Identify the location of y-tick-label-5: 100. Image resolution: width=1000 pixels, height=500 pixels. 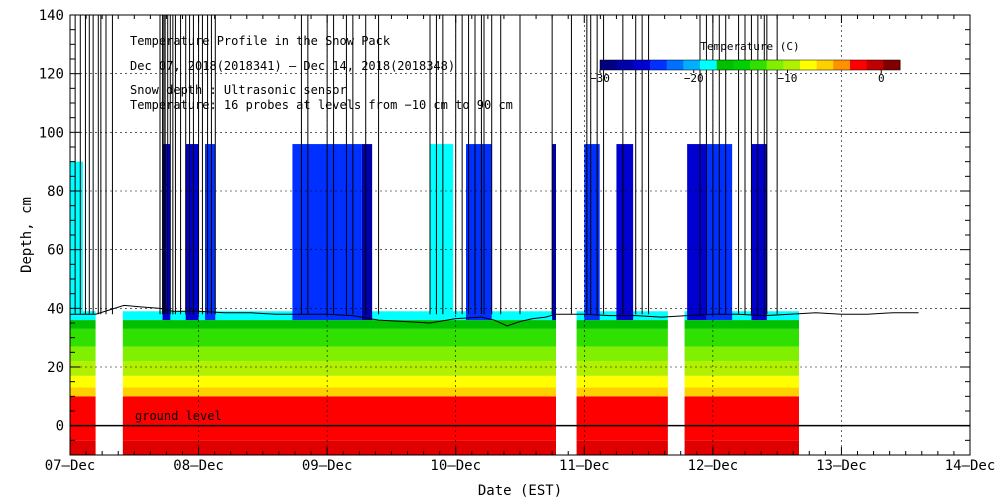
(51, 133).